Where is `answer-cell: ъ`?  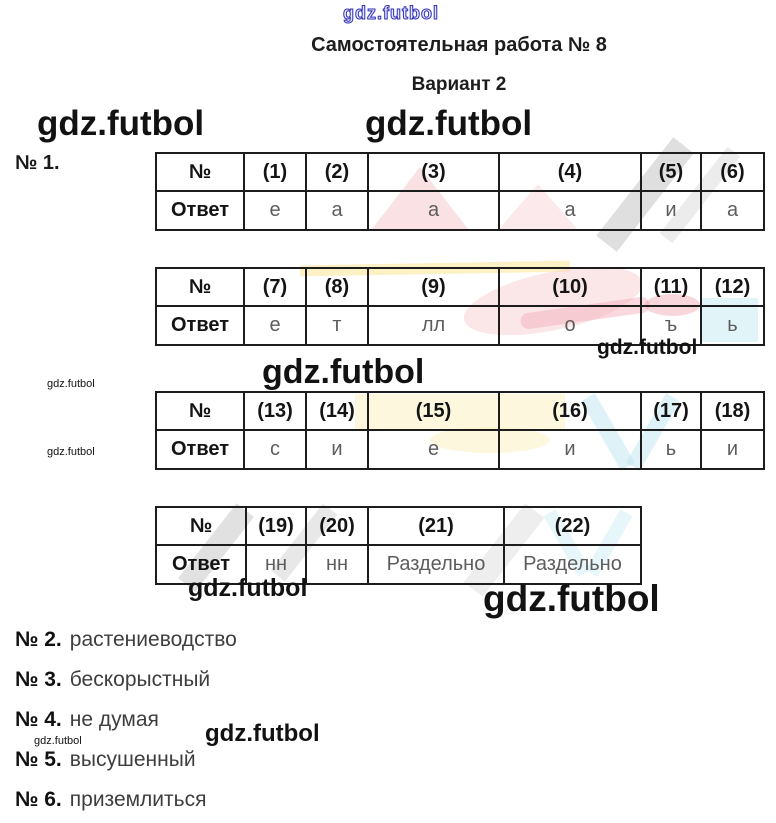
answer-cell: ъ is located at coordinates (671, 325).